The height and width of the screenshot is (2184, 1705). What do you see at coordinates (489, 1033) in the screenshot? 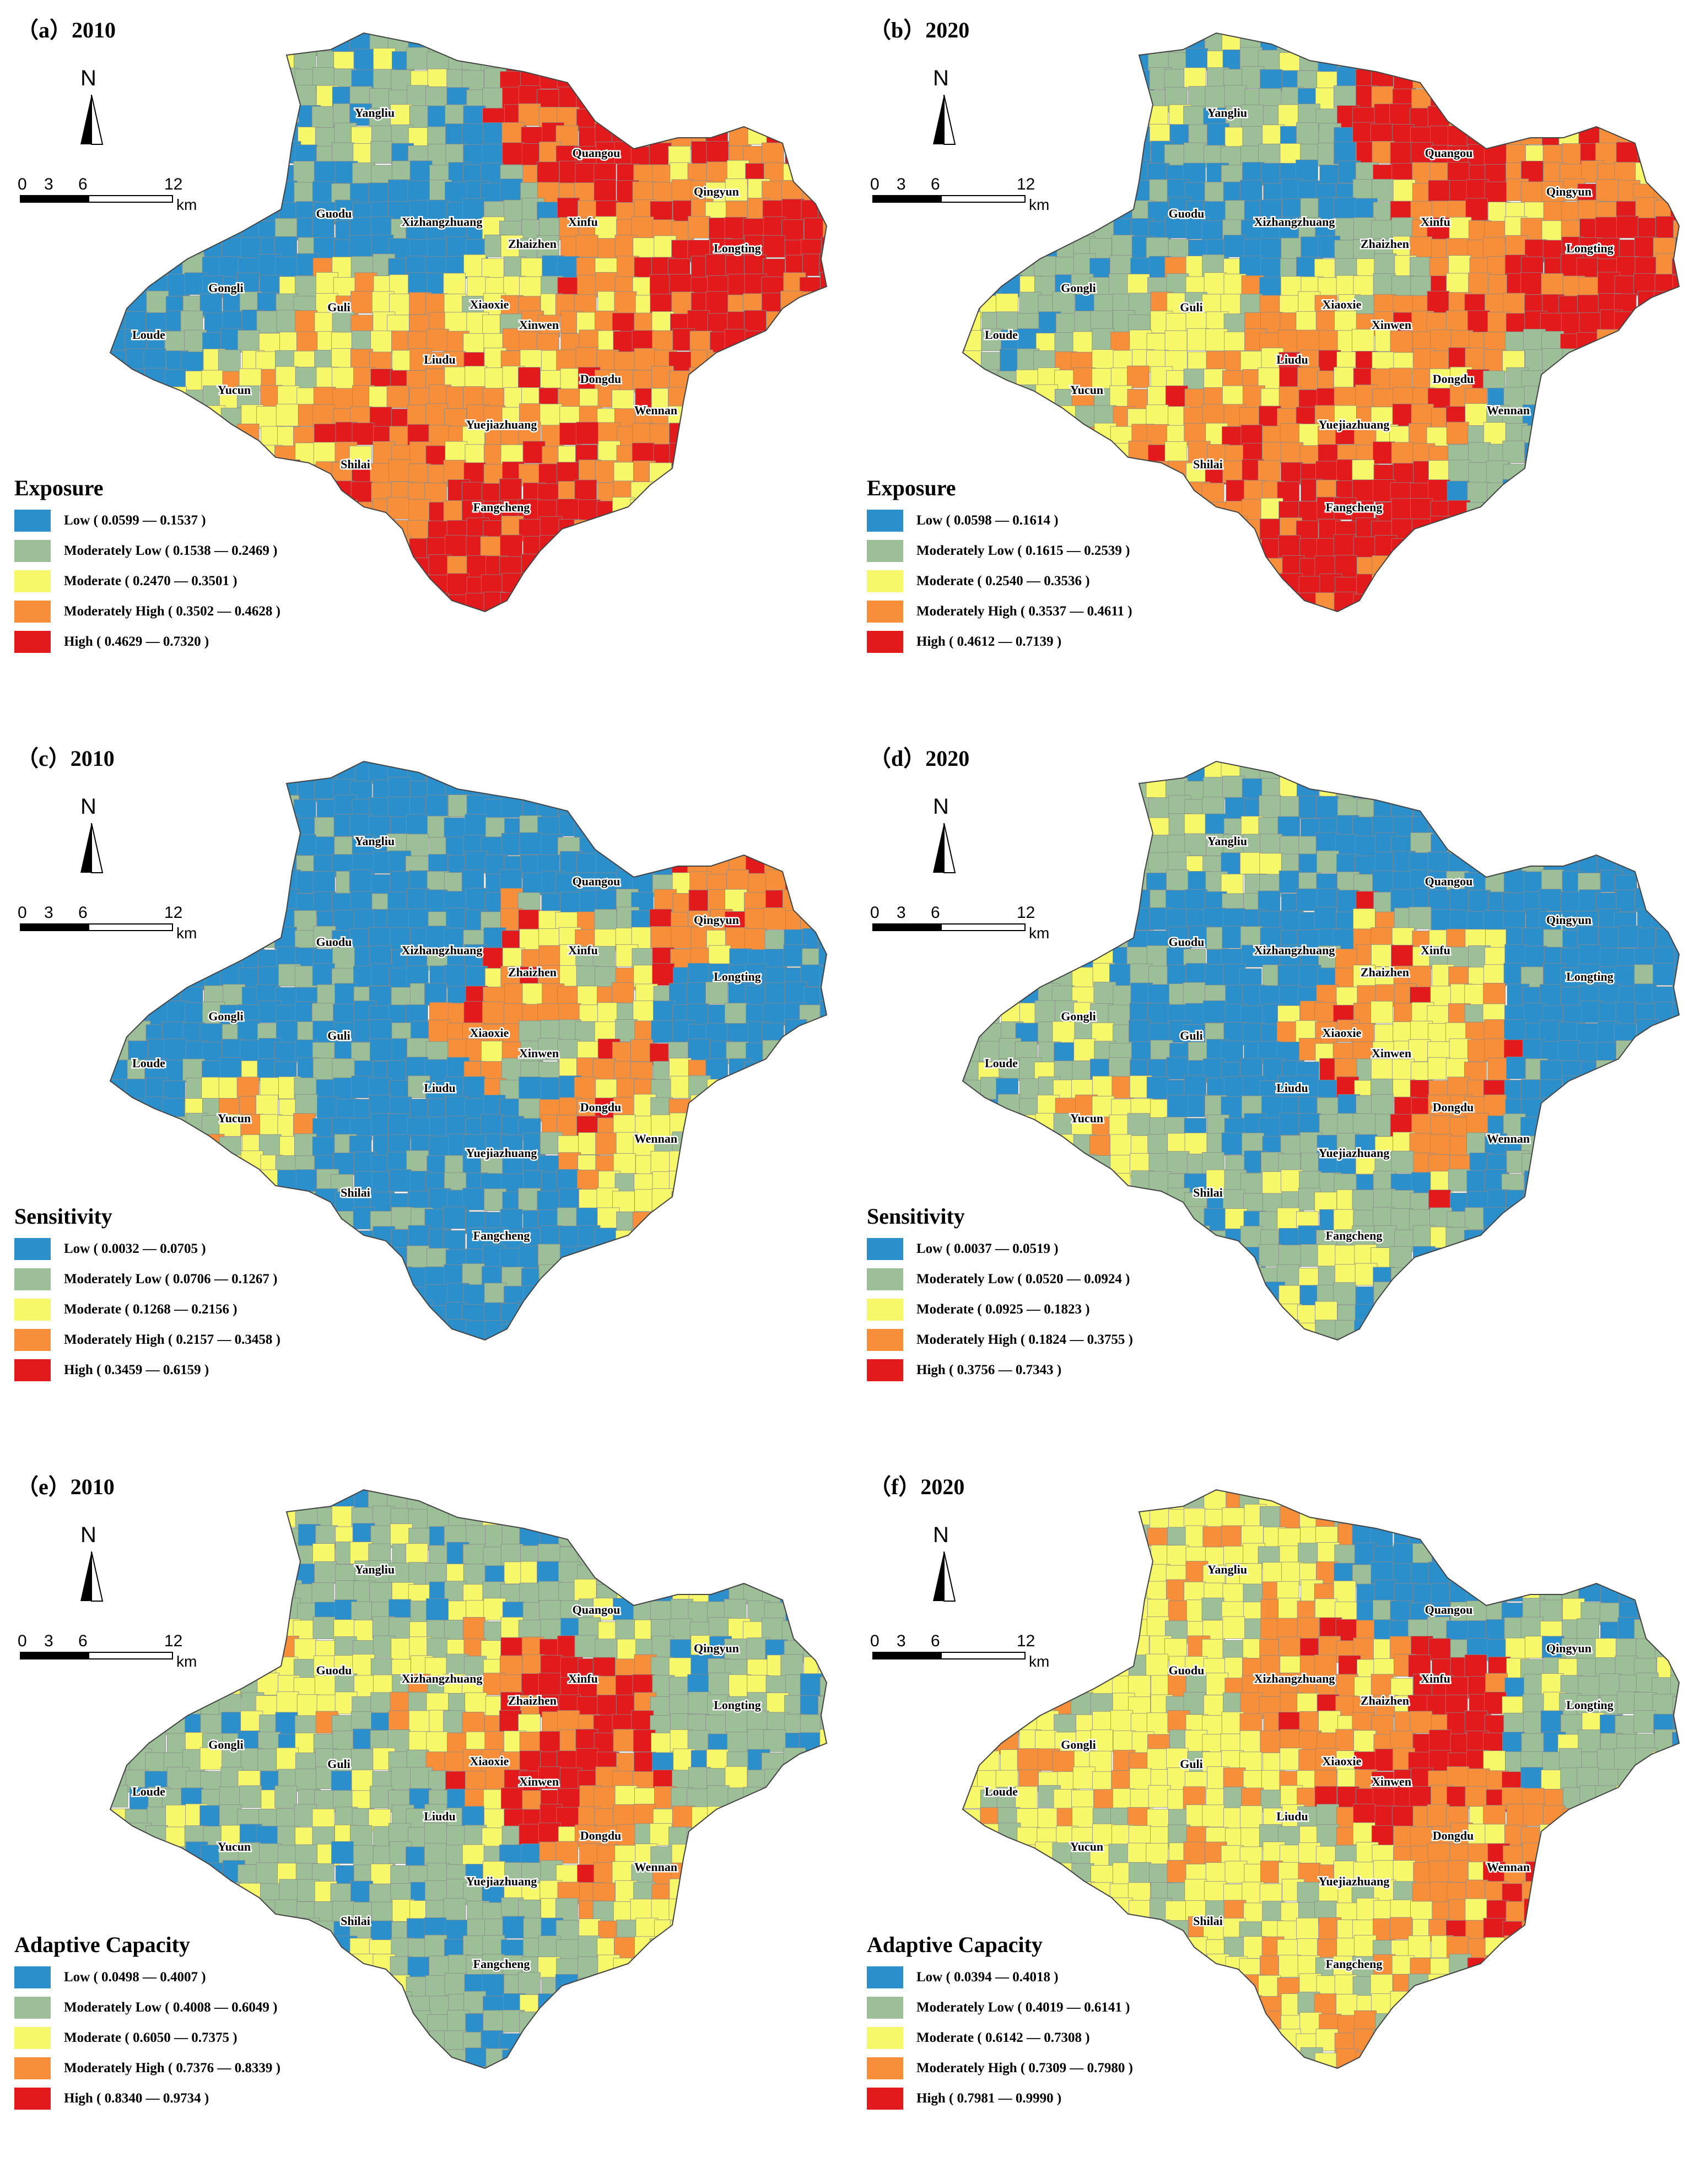
I see `town-label: Xiaoxie` at bounding box center [489, 1033].